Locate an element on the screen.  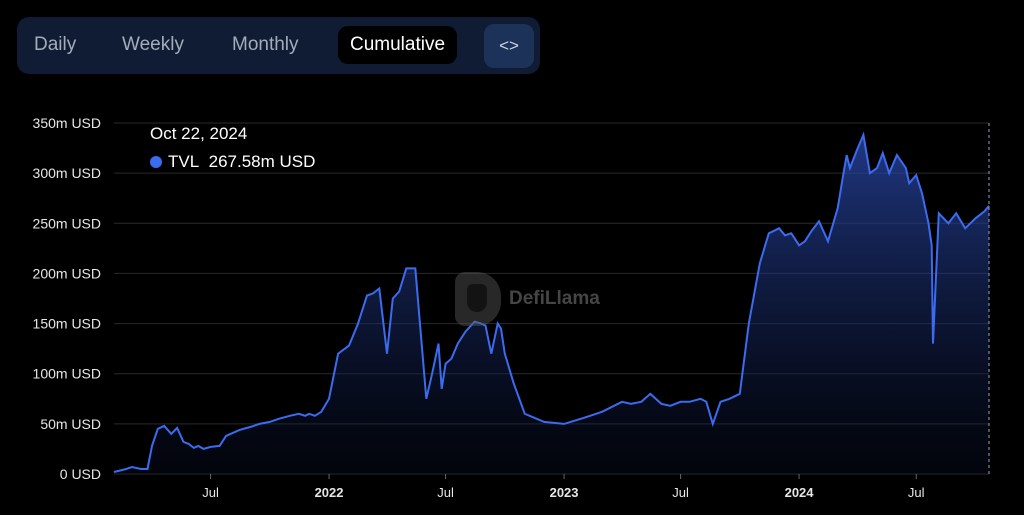
y-tick-label: 0 USD is located at coordinates (80, 474).